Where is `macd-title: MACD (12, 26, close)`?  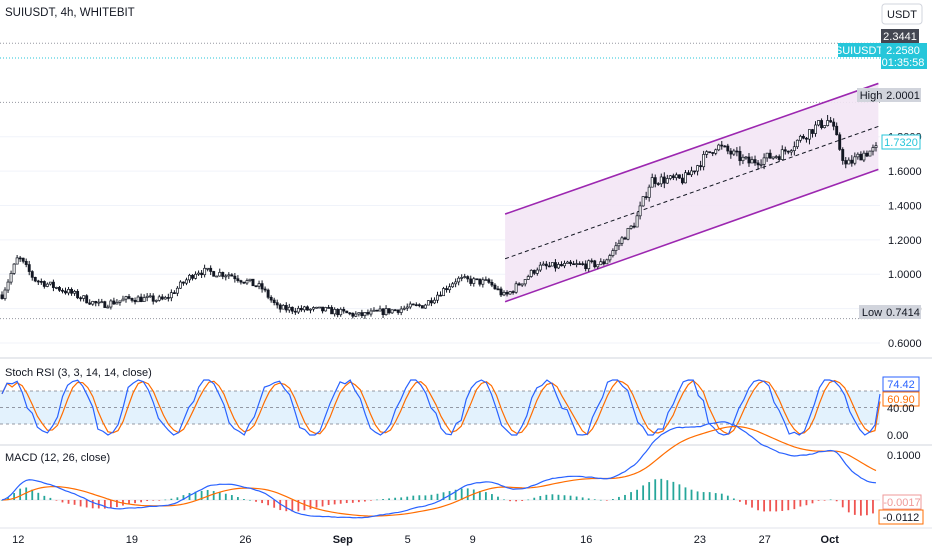
macd-title: MACD (12, 26, close) is located at coordinates (57, 458).